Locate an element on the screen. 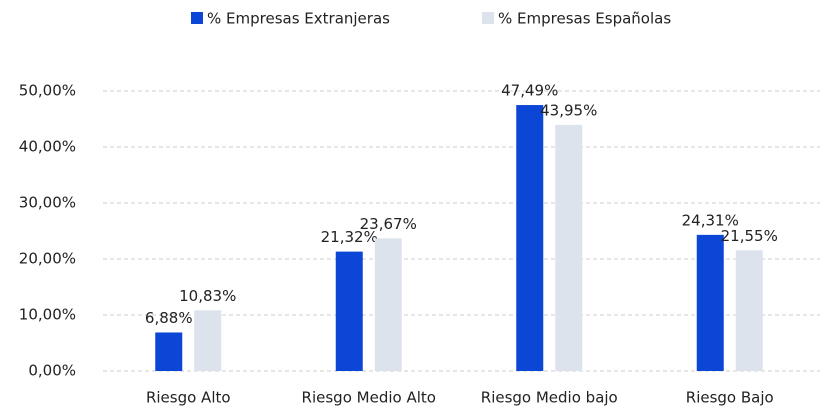 This screenshot has height=416, width=832. data-label: 43,95% is located at coordinates (568, 110).